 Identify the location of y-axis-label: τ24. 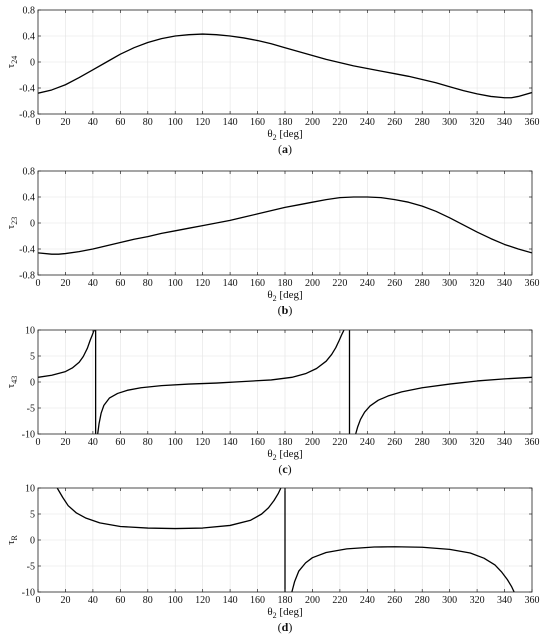
(12, 62).